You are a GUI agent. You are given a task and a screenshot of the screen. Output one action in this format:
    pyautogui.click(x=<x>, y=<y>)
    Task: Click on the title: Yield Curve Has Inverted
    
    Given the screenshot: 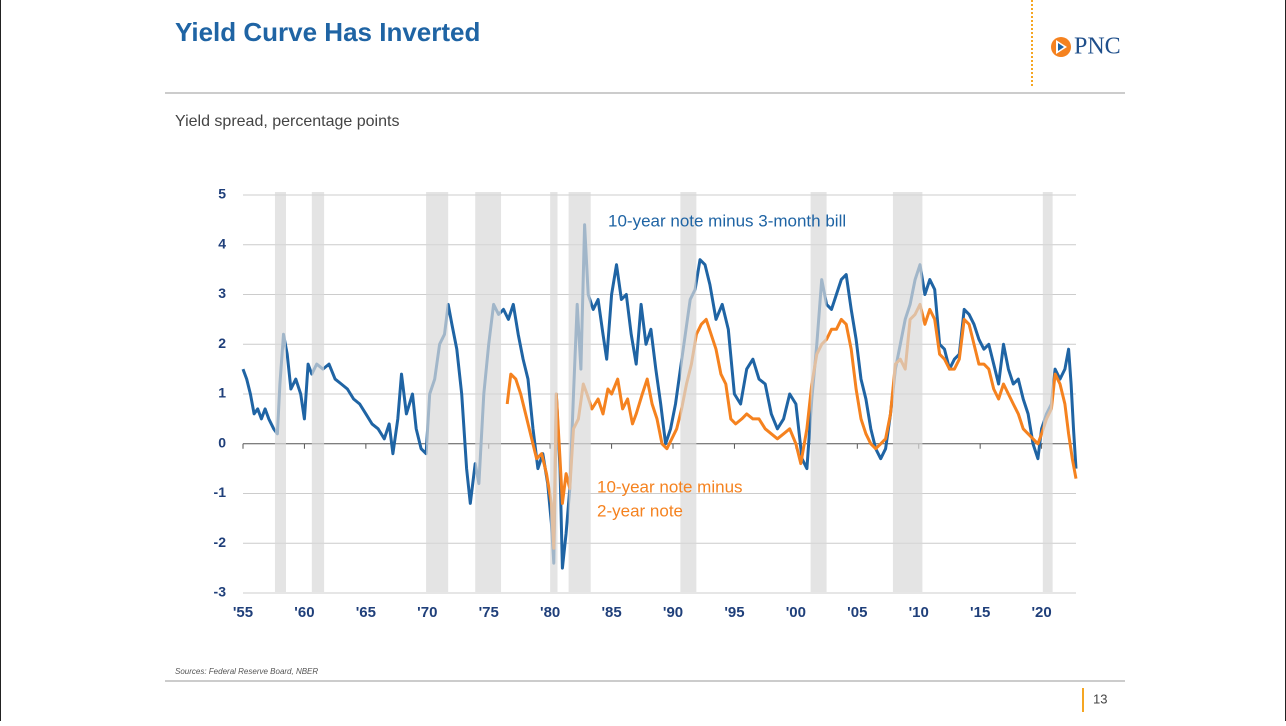 What is the action you would take?
    pyautogui.click(x=327, y=32)
    